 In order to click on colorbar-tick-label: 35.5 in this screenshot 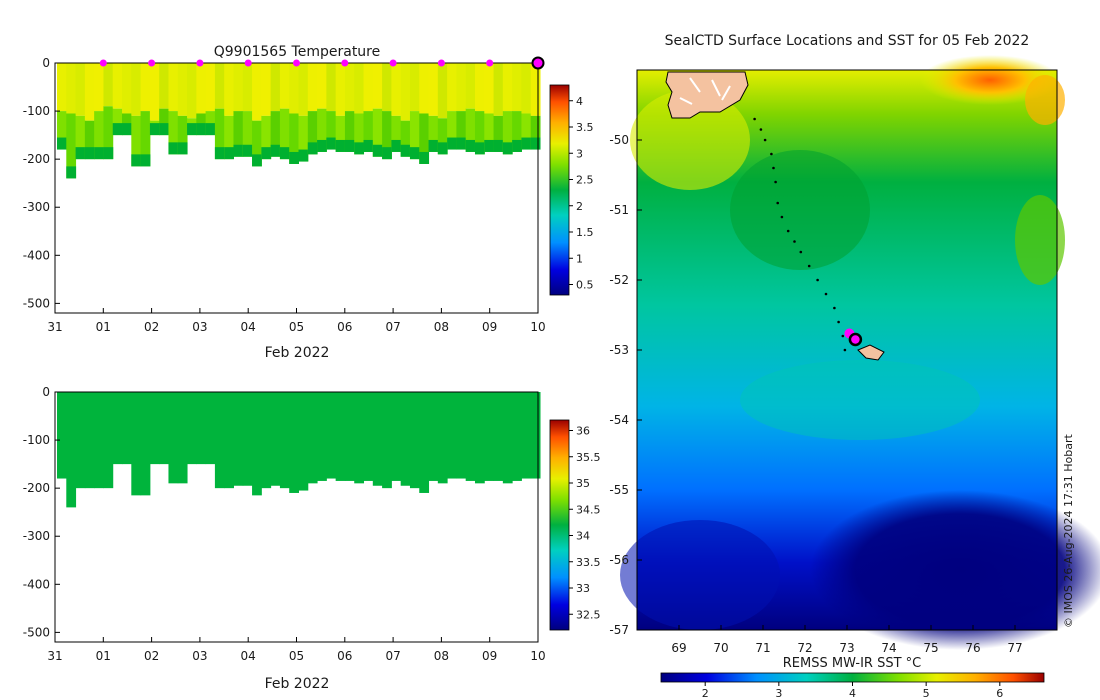, I will do `click(588, 457)`.